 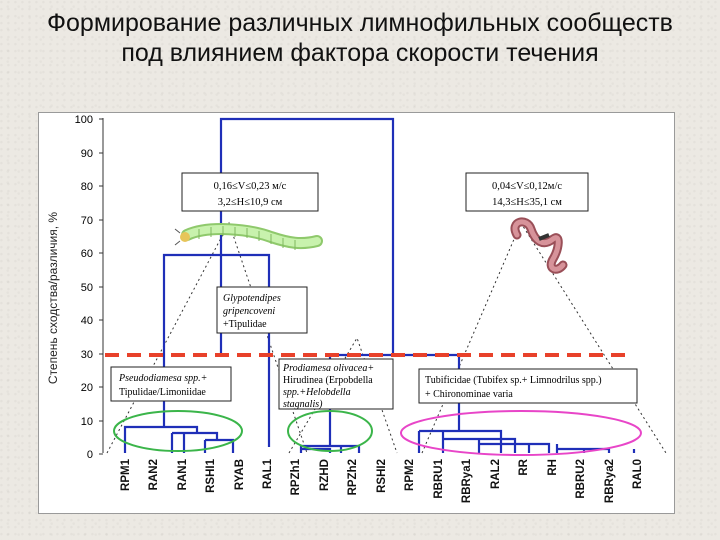 What do you see at coordinates (87, 221) in the screenshot?
I see `tick-label: 70` at bounding box center [87, 221].